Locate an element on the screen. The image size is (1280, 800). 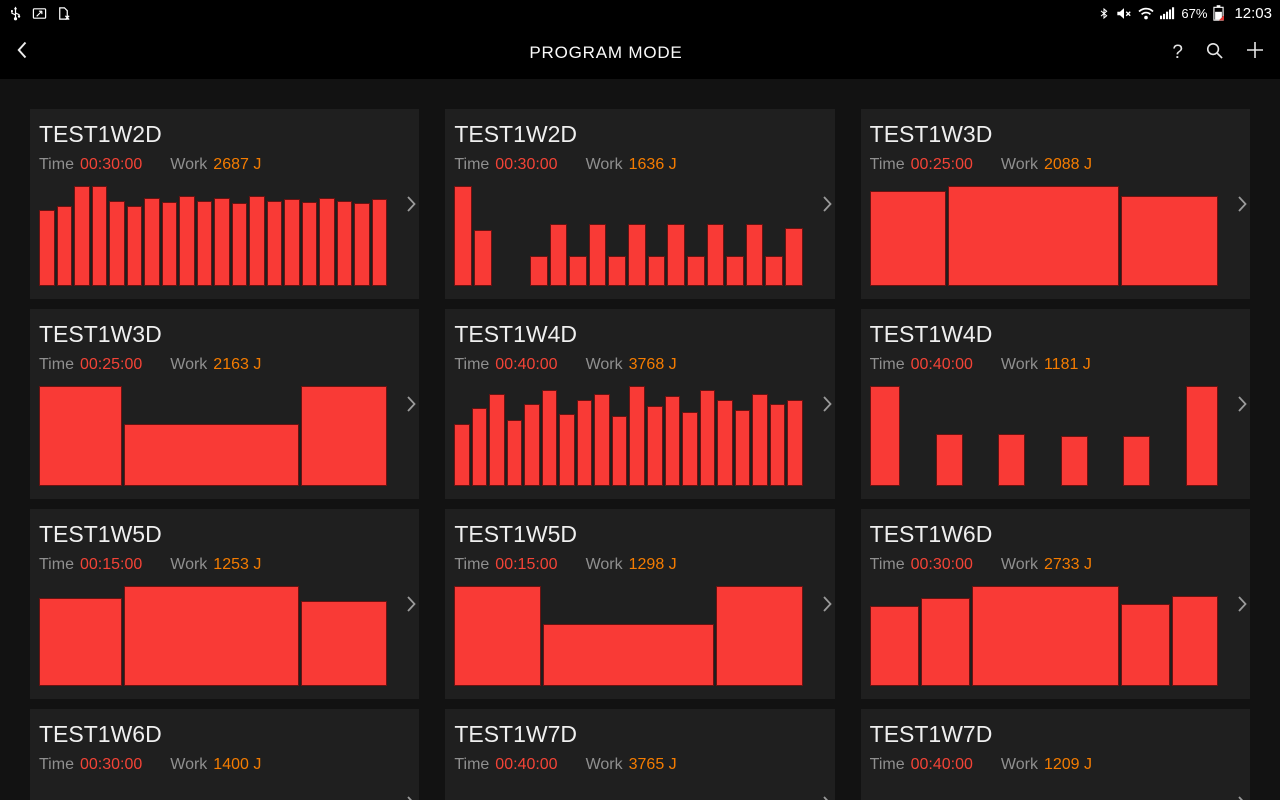
wifi-icon is located at coordinates (1146, 13).